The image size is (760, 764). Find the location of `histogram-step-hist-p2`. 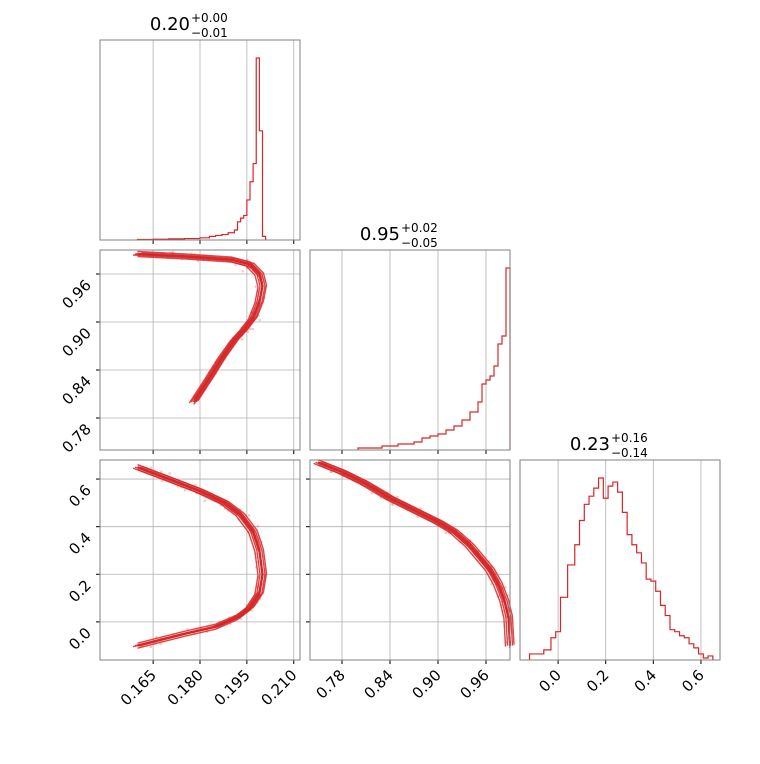

histogram-step-hist-p2 is located at coordinates (621, 568).